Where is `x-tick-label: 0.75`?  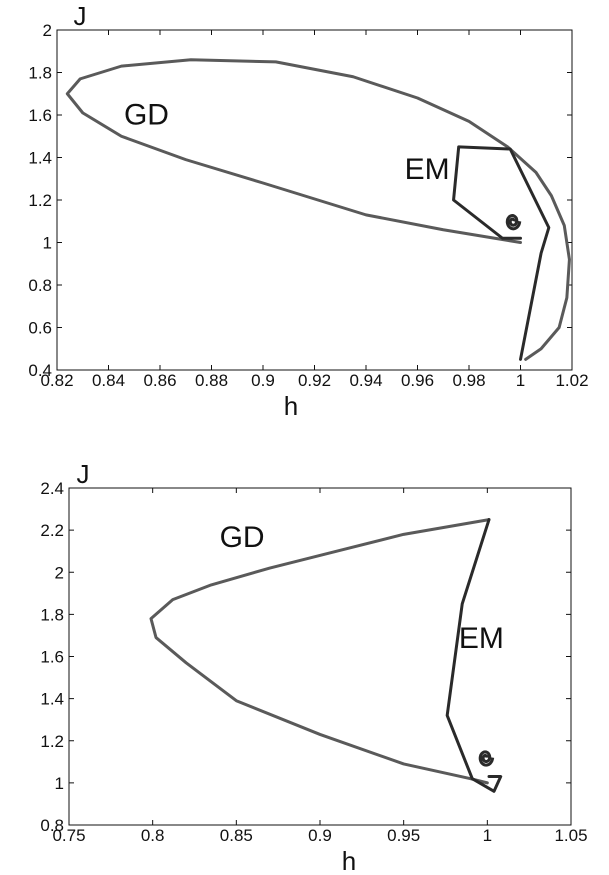
x-tick-label: 0.75 is located at coordinates (68, 835).